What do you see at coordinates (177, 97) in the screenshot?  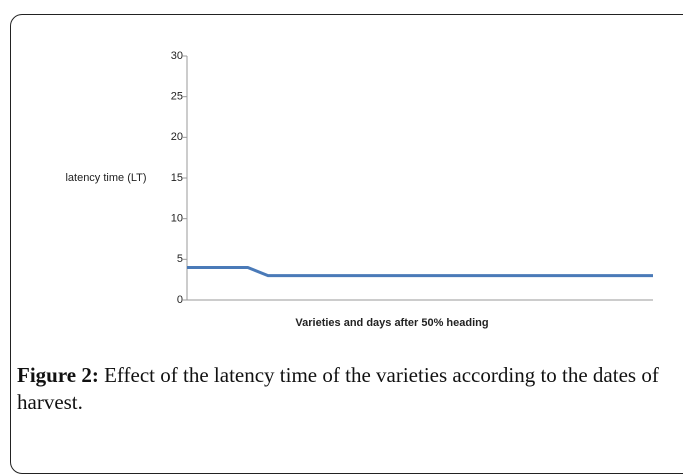 I see `y-tick-label: 25` at bounding box center [177, 97].